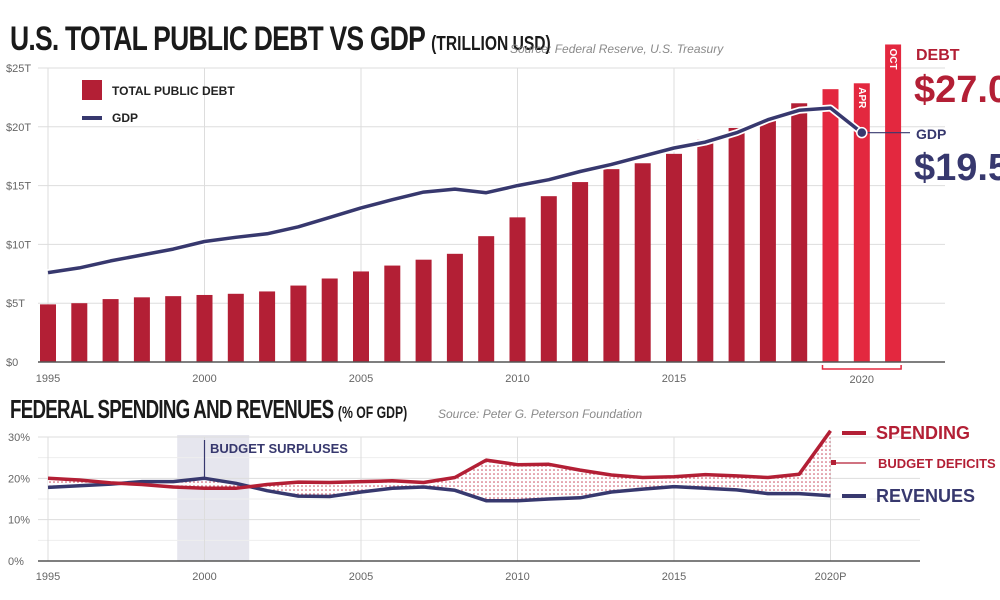 The width and height of the screenshot is (1000, 600). What do you see at coordinates (862, 380) in the screenshot?
I see `bracket-2020-label: 2020` at bounding box center [862, 380].